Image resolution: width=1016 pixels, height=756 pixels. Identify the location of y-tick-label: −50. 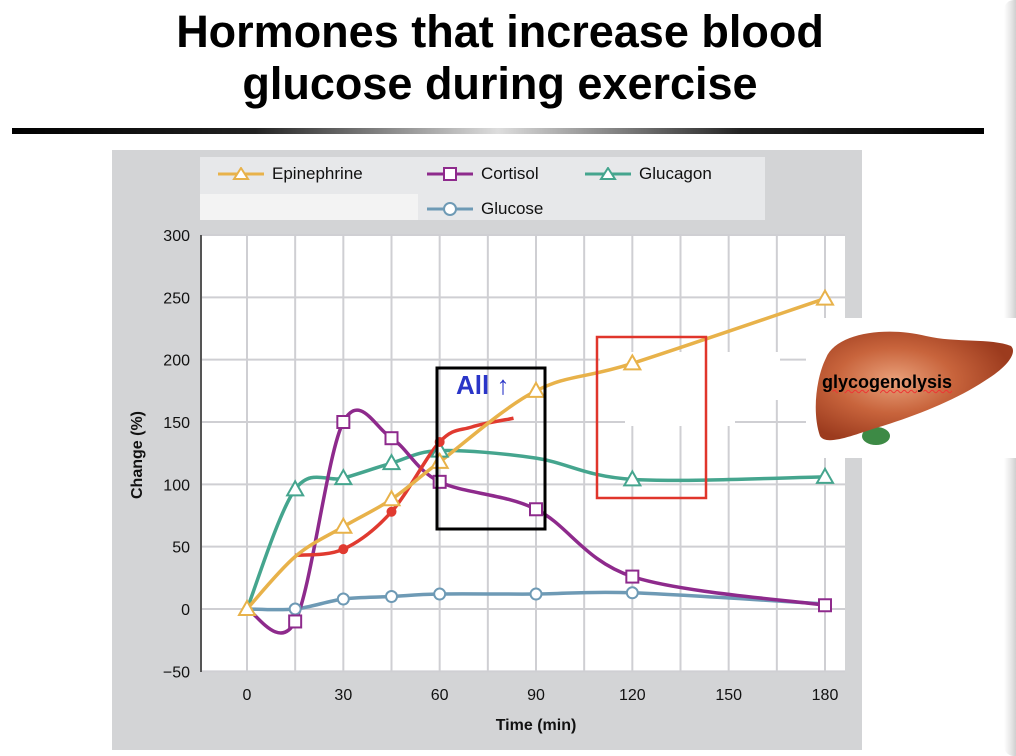
(176, 672).